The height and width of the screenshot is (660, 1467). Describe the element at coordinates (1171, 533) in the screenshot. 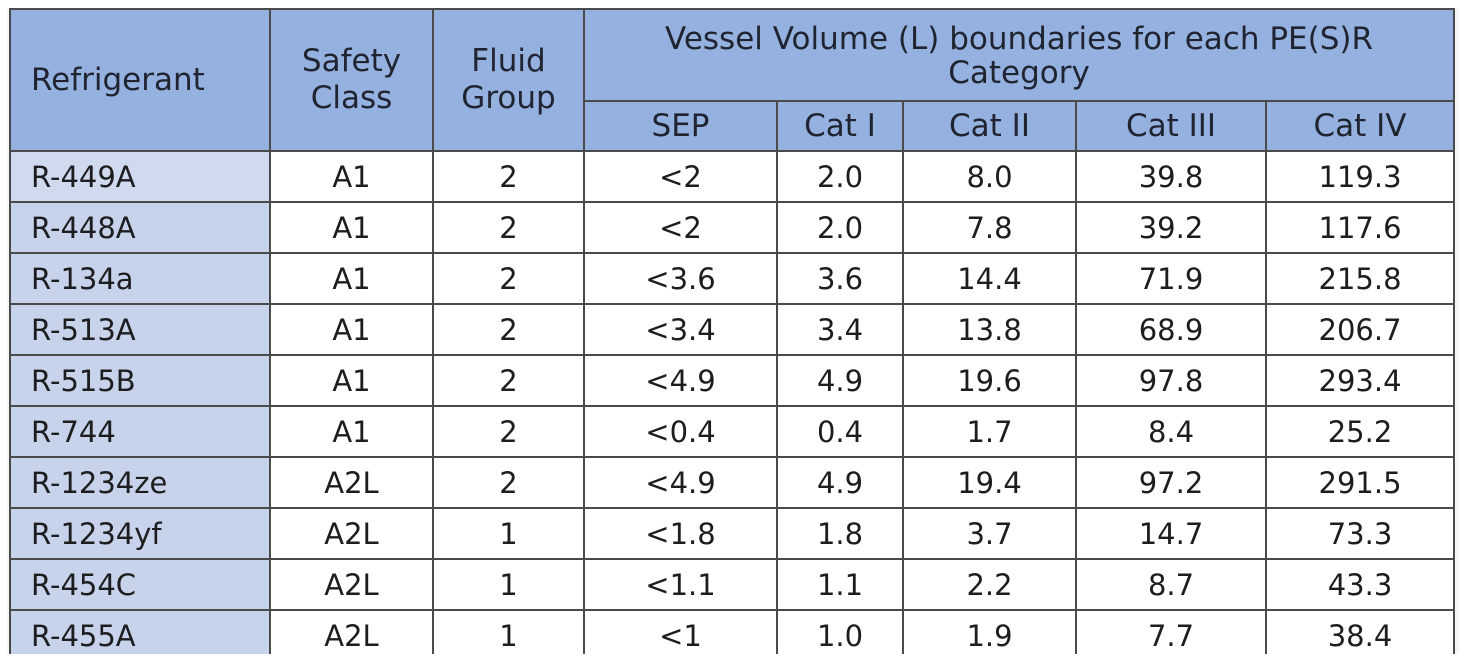

I see `cat-iii-cell: 14.7` at that location.